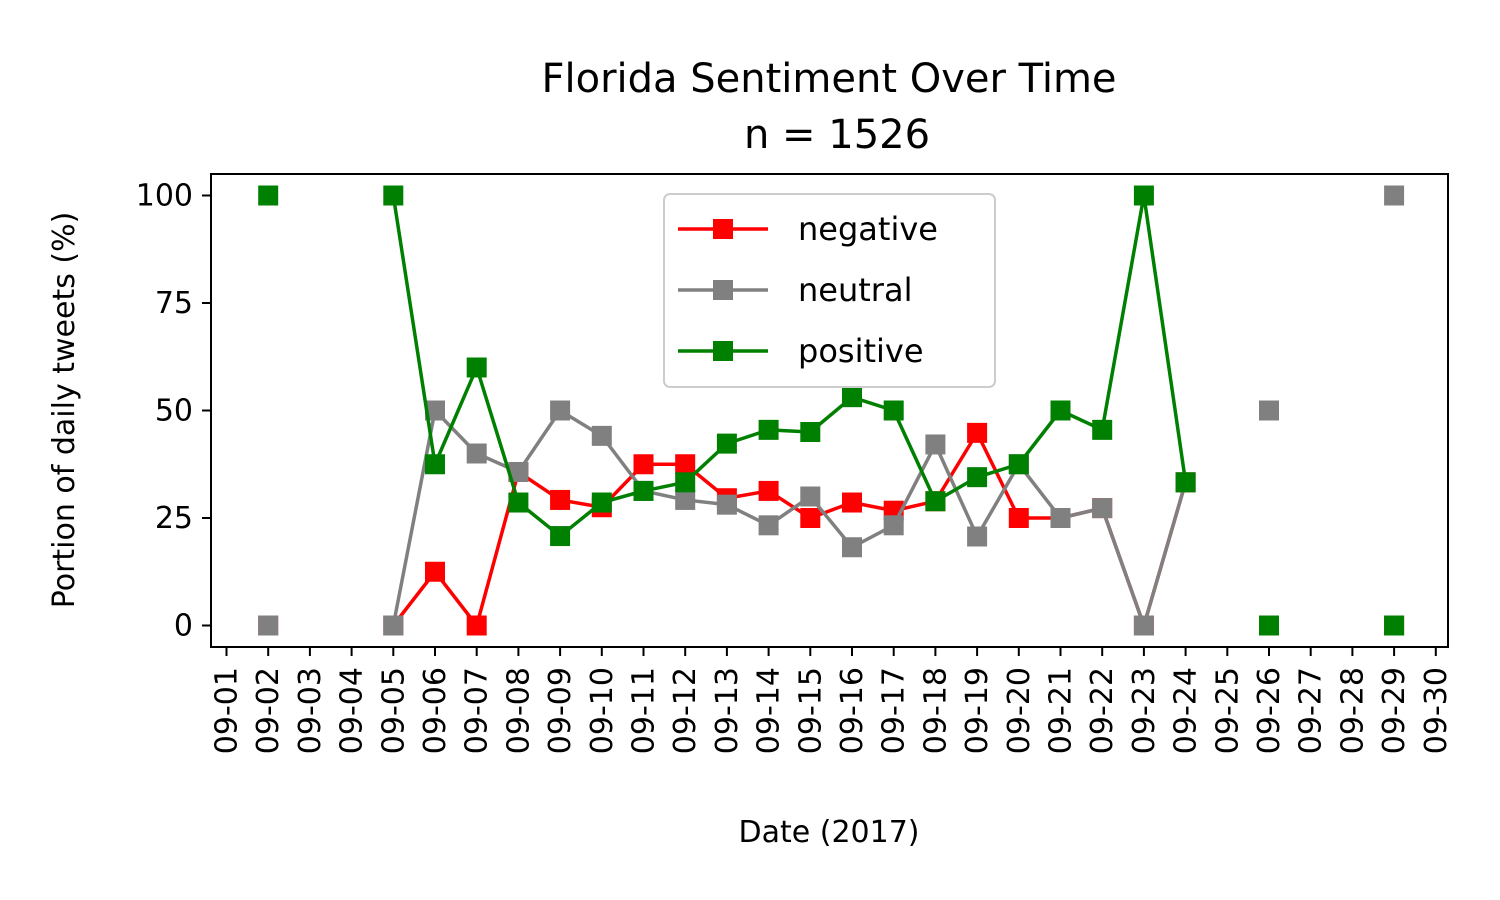  Describe the element at coordinates (268, 710) in the screenshot. I see `x-tick-label: 09-02` at that location.